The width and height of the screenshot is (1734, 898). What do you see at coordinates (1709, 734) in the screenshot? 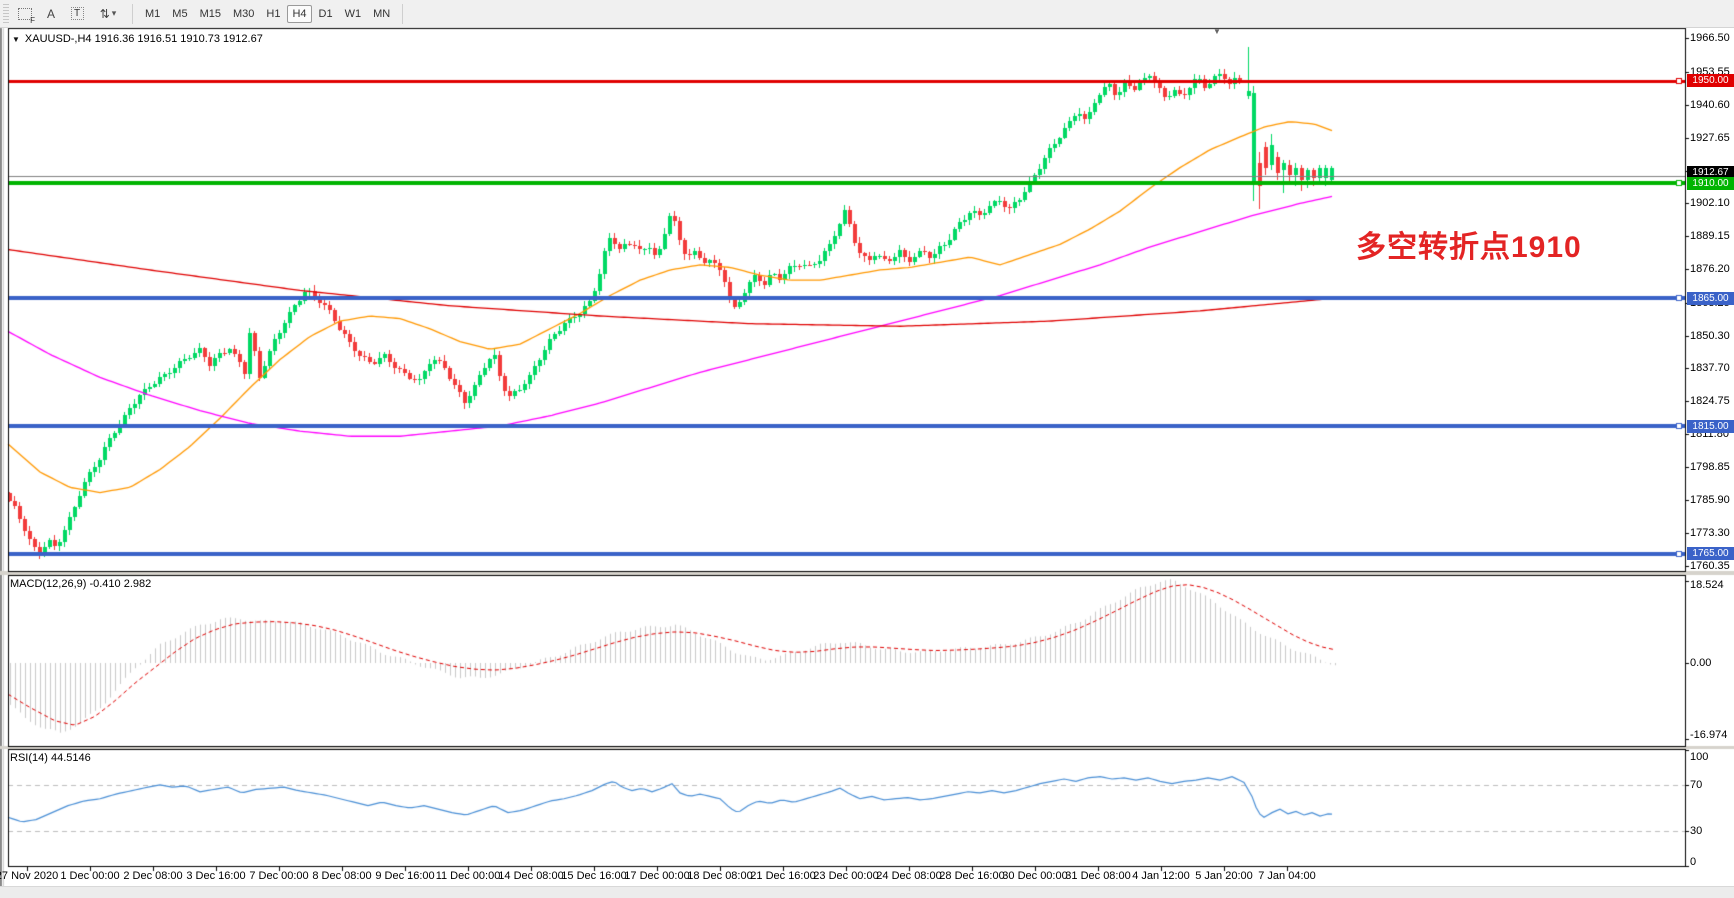
I see `macd-axis-label: -16.974` at bounding box center [1709, 734].